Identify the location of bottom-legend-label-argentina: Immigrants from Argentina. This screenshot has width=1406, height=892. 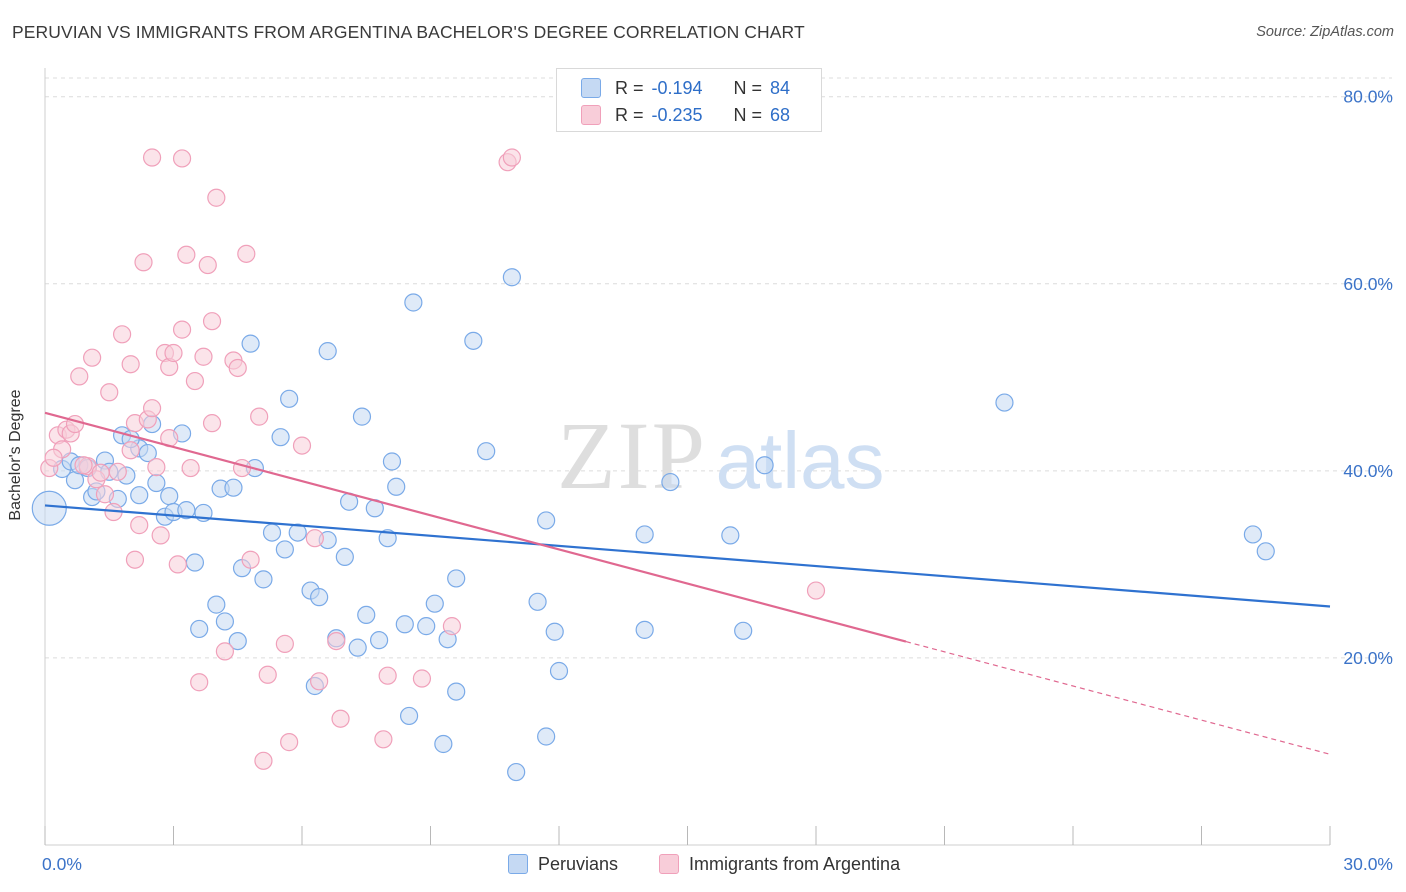
(795, 863).